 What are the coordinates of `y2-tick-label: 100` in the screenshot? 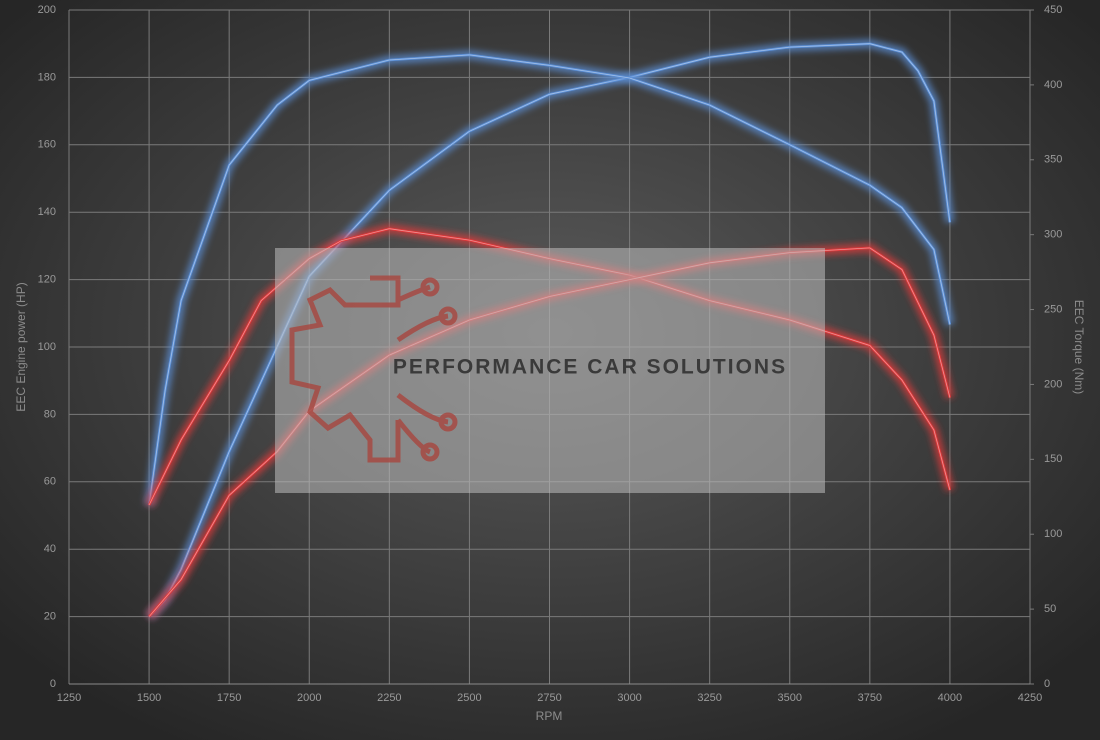 It's located at (1053, 534).